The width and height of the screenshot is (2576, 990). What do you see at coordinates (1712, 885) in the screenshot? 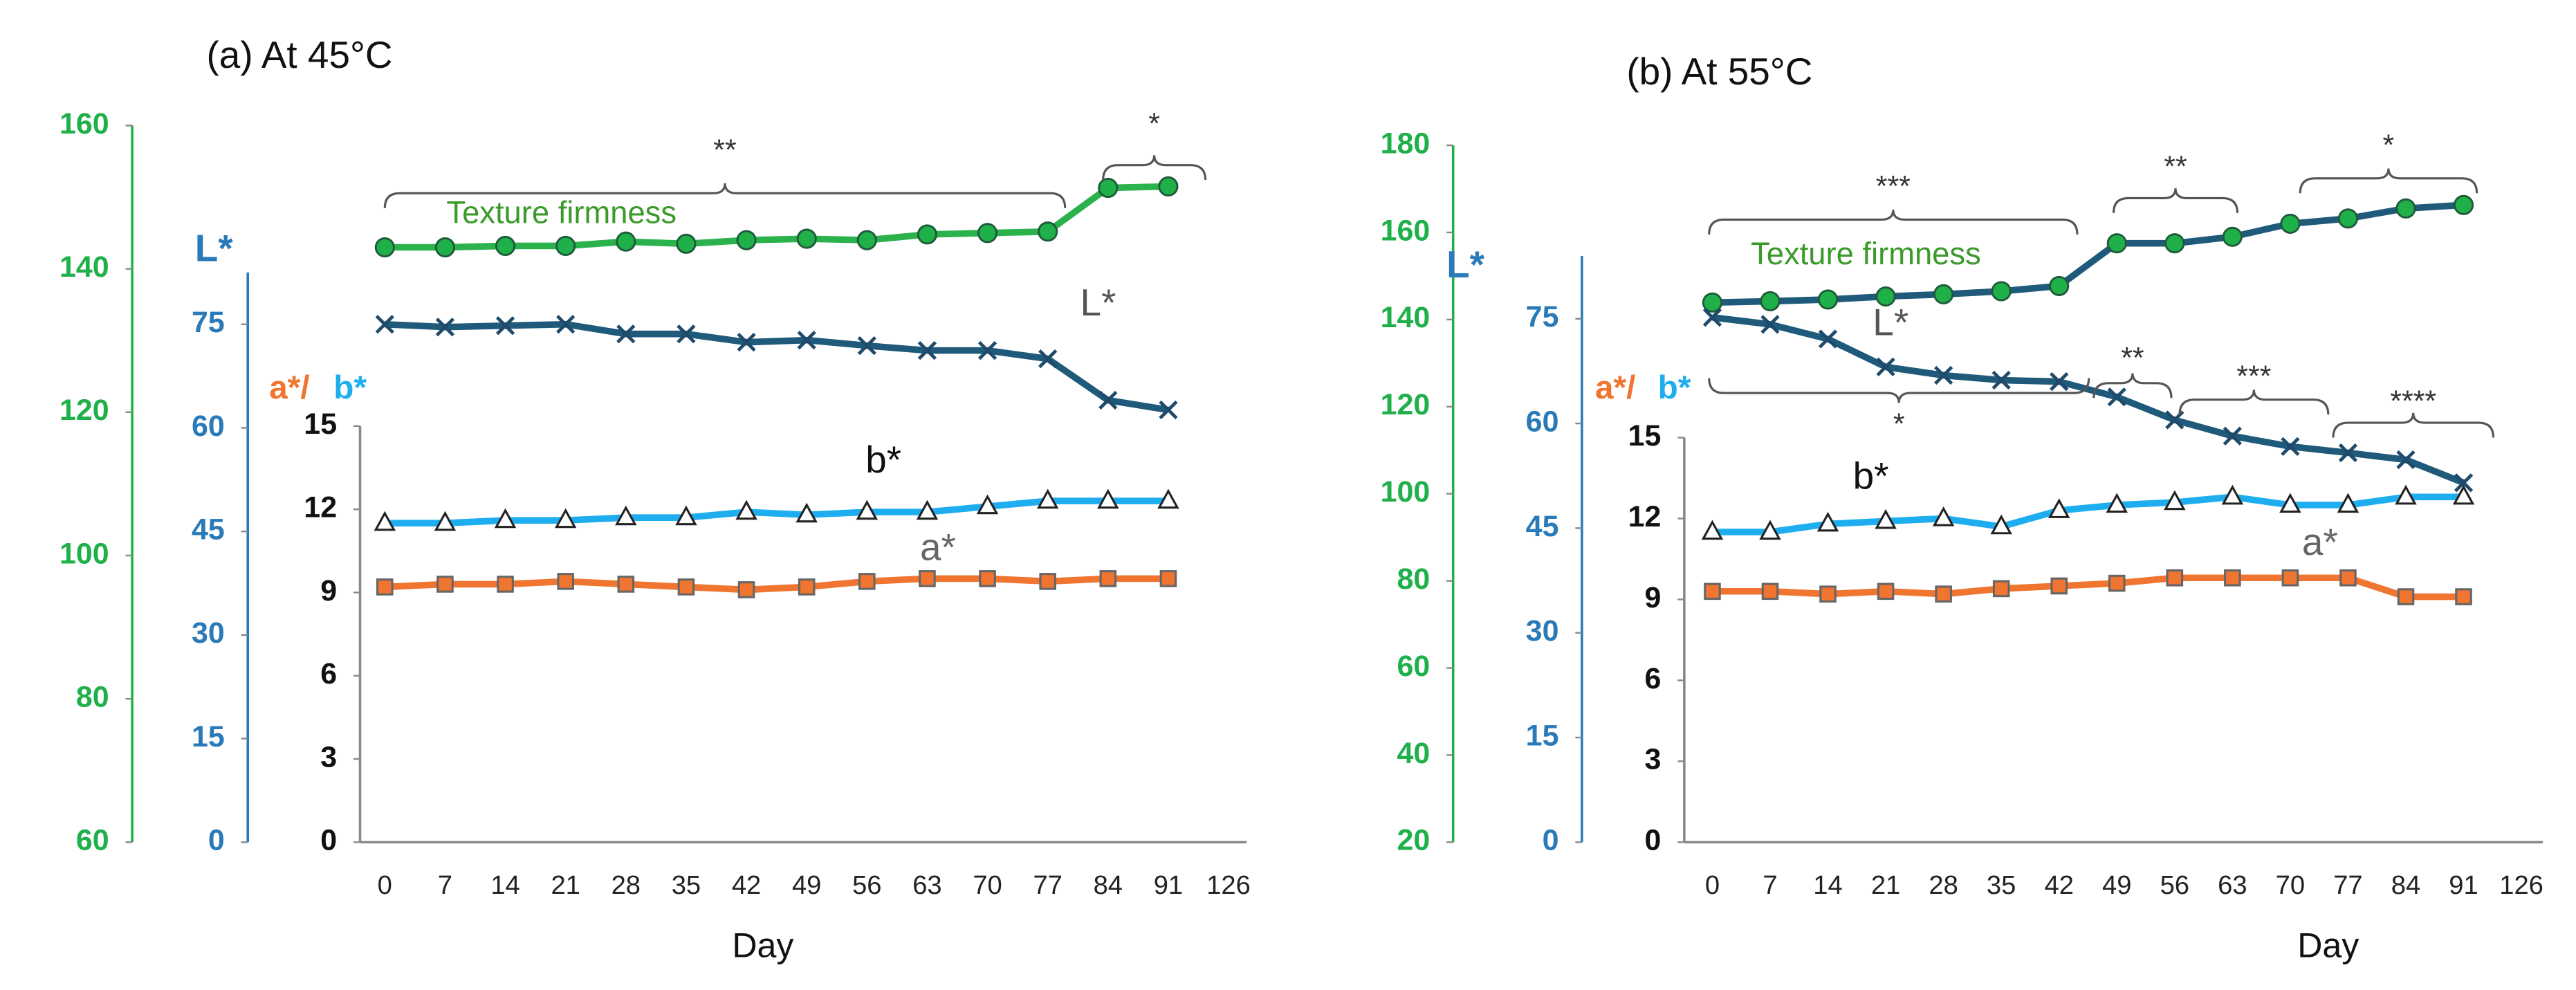
I see `x-tick-label: 0` at bounding box center [1712, 885].